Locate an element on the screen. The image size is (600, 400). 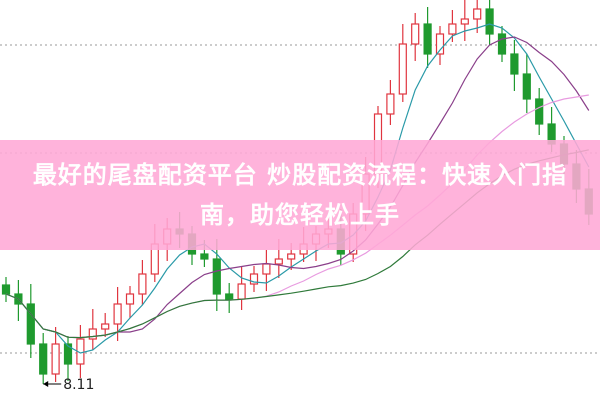
low-price-label: 8.11 is located at coordinates (78, 385).